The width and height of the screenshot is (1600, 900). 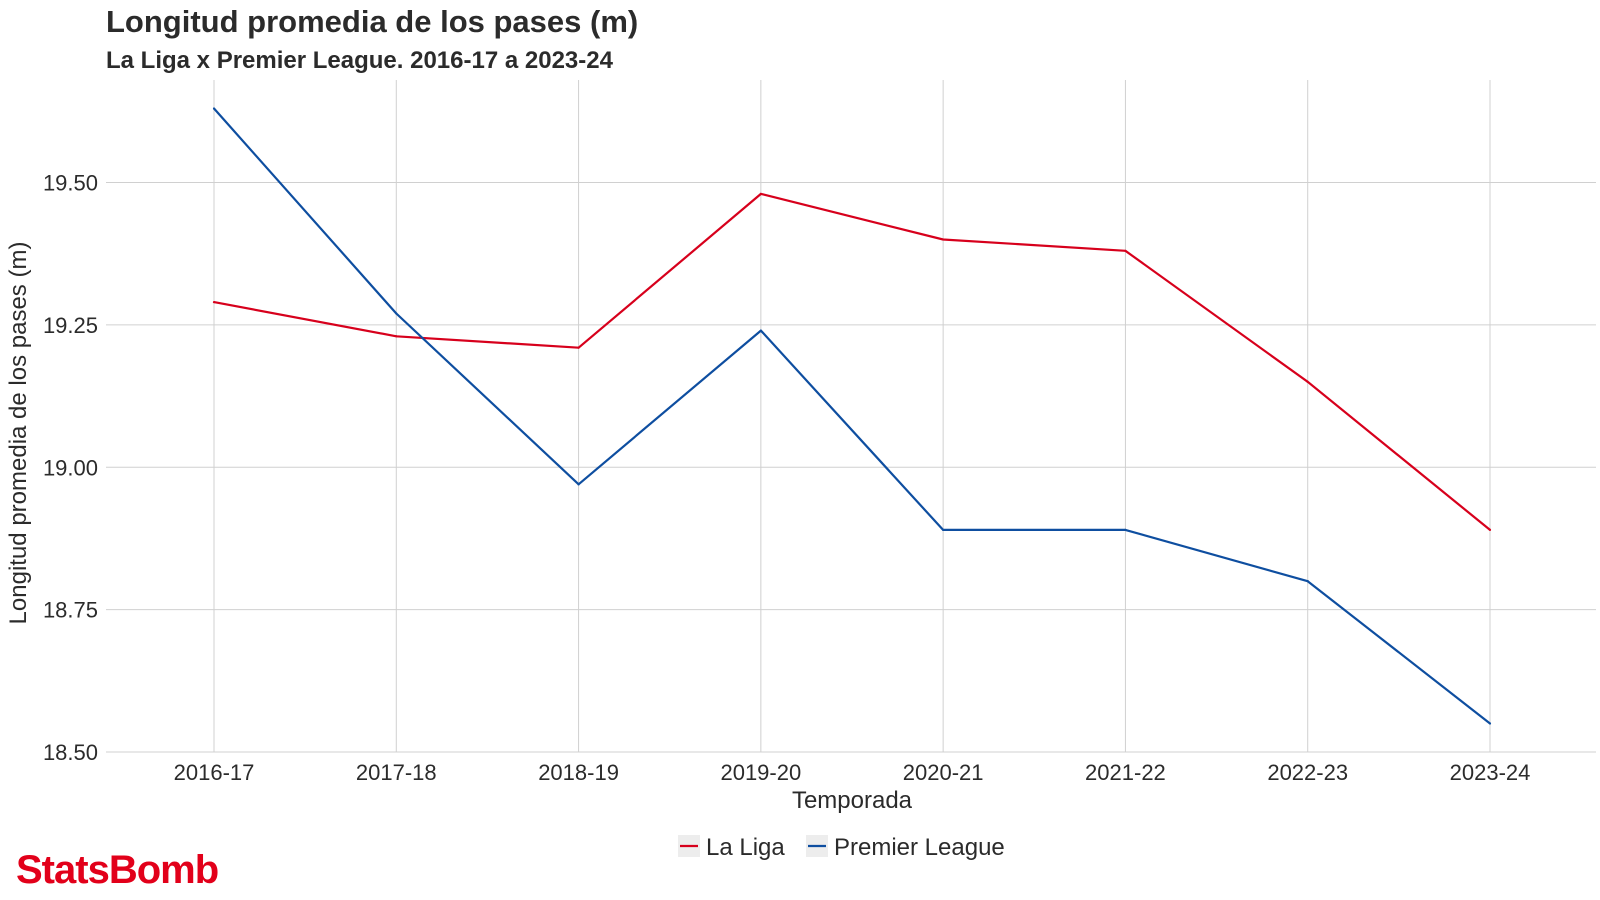 I want to click on x-axis-title: Temporada, so click(x=852, y=800).